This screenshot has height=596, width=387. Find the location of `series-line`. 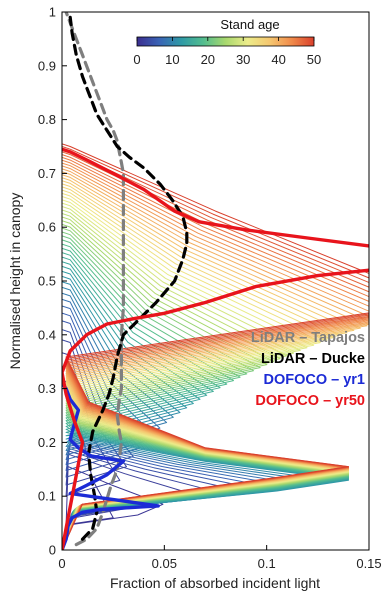

series-line is located at coordinates (111, 465).